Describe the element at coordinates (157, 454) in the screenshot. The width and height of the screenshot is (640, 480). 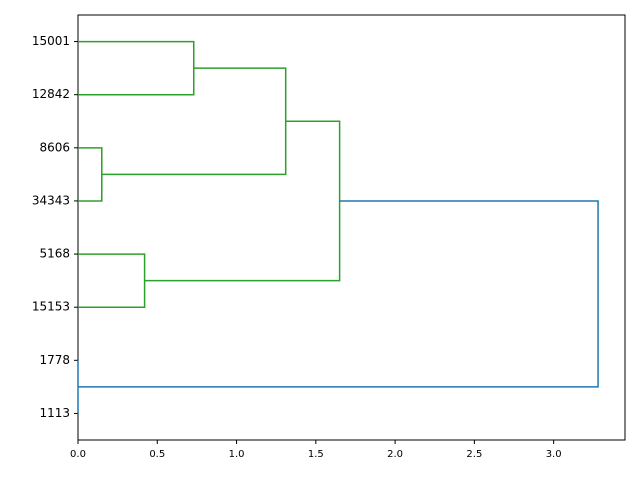
I see `x-tick-label: 0.5` at that location.